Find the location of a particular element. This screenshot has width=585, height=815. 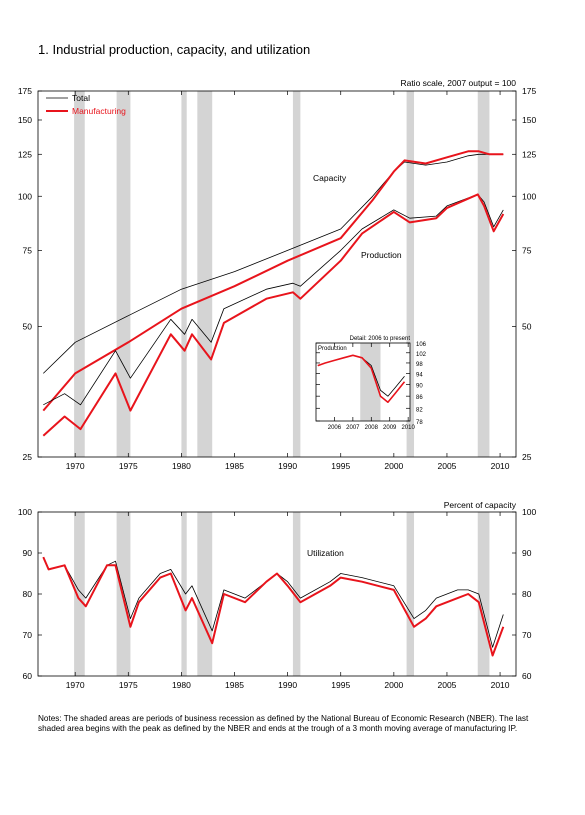

y-tick-label: 25 is located at coordinates (28, 457).